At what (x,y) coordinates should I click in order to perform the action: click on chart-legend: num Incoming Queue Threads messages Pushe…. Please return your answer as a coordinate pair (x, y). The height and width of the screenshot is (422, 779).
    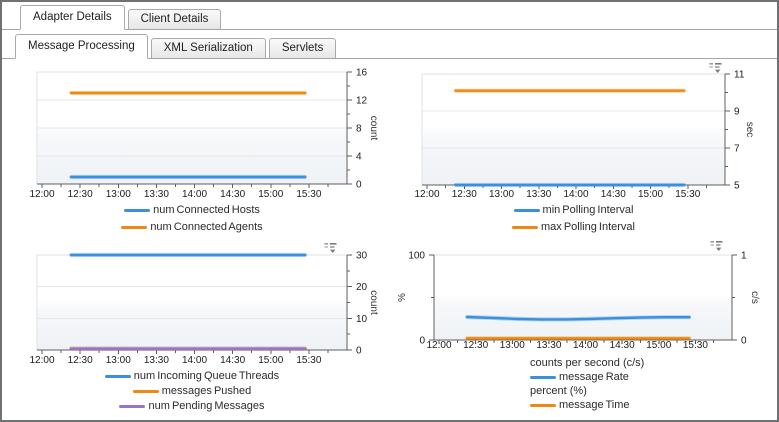
    Looking at the image, I should click on (192, 391).